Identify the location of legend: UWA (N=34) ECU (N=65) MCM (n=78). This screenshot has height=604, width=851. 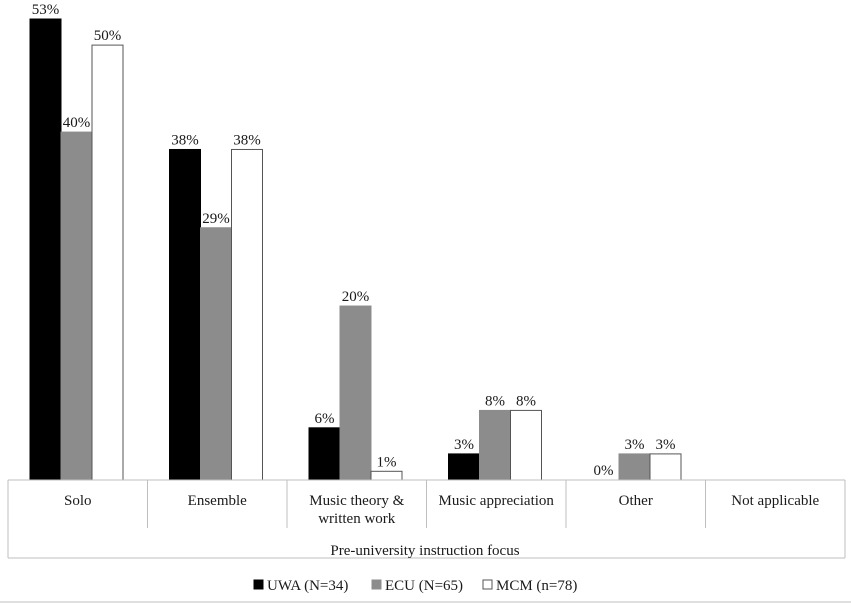
(415, 586).